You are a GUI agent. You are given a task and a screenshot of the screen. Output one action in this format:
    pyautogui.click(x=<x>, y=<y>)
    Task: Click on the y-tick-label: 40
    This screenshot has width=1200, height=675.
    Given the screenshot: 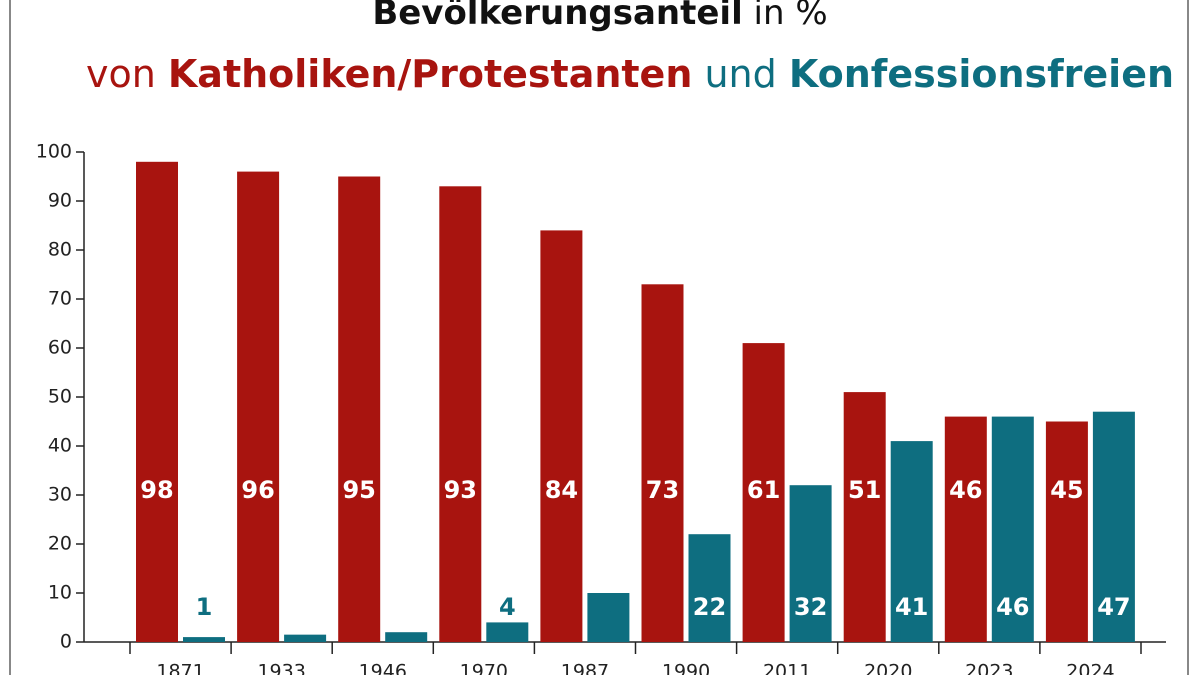 What is the action you would take?
    pyautogui.click(x=60, y=446)
    